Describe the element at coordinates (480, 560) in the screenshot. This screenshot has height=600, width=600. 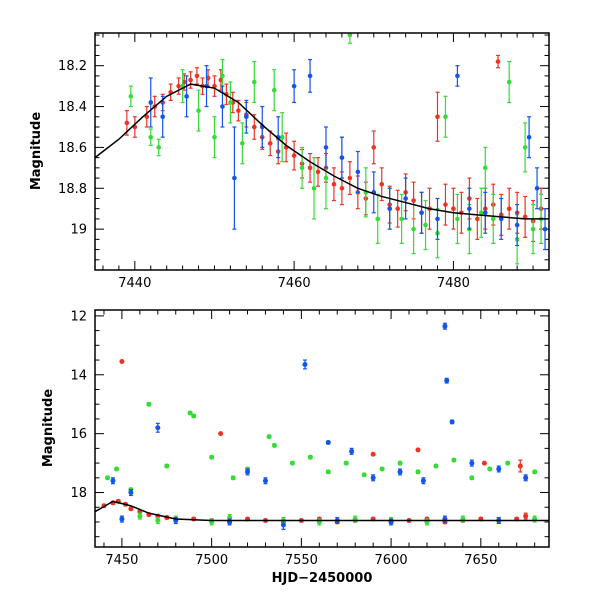
I see `x-tick-label: 7650` at that location.